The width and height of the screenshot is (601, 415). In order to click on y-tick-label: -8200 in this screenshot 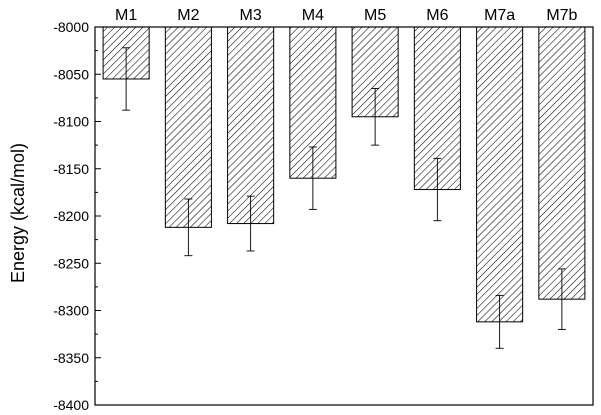, I will do `click(71, 216)`.